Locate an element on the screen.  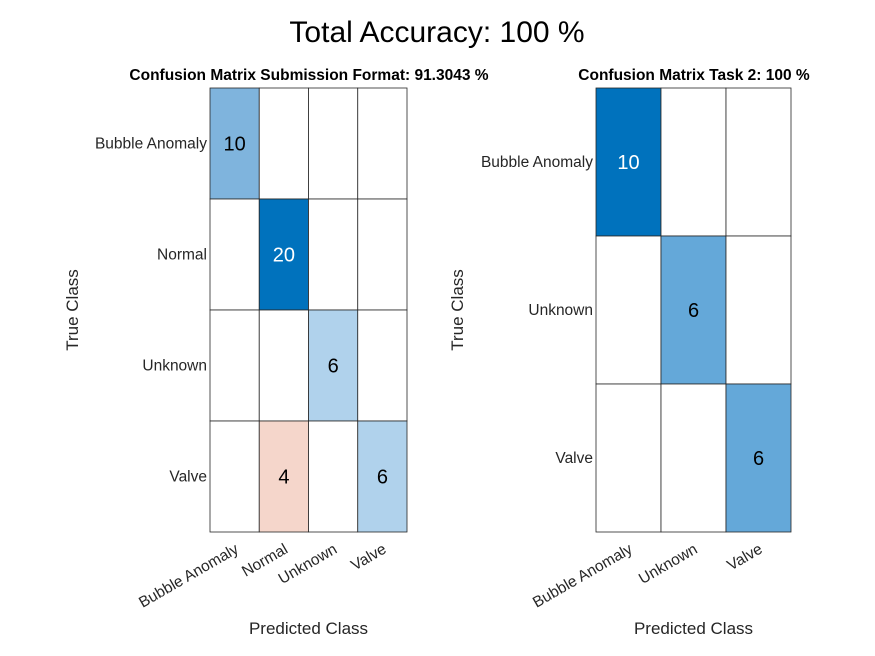
y-tick-label: Normal is located at coordinates (182, 255).